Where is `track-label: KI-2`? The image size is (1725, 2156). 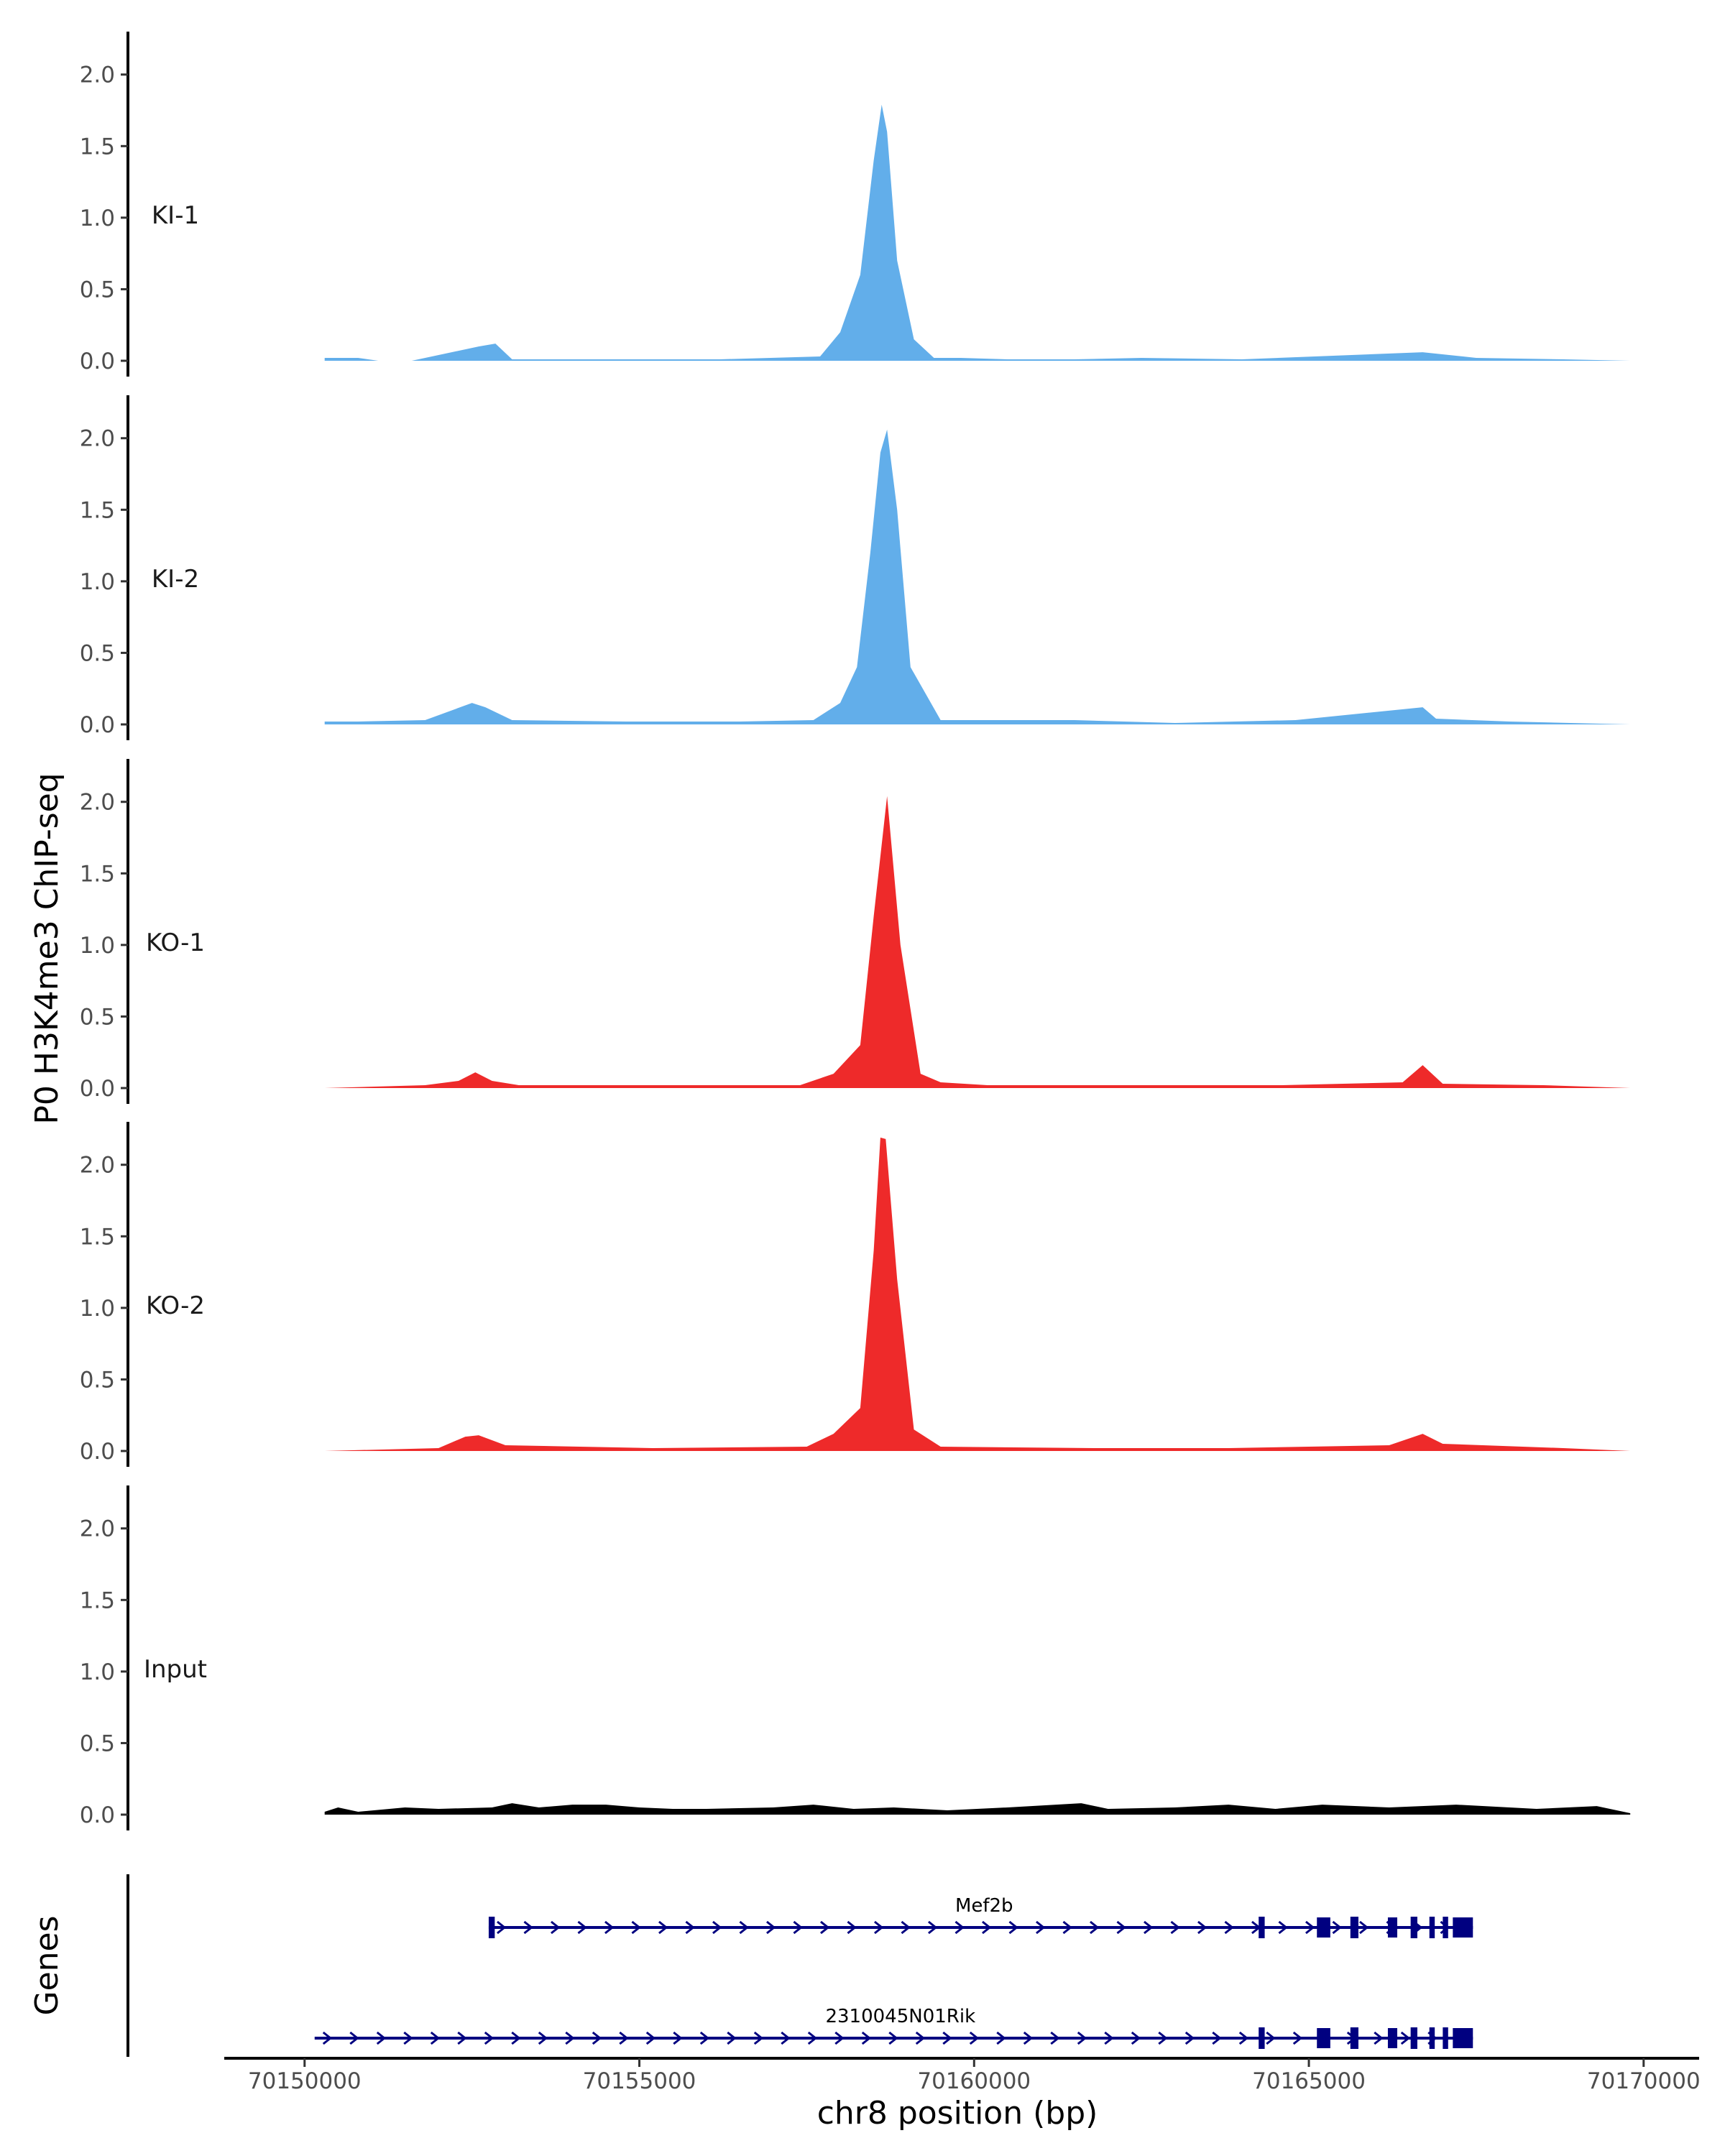 track-label: KI-2 is located at coordinates (175, 580).